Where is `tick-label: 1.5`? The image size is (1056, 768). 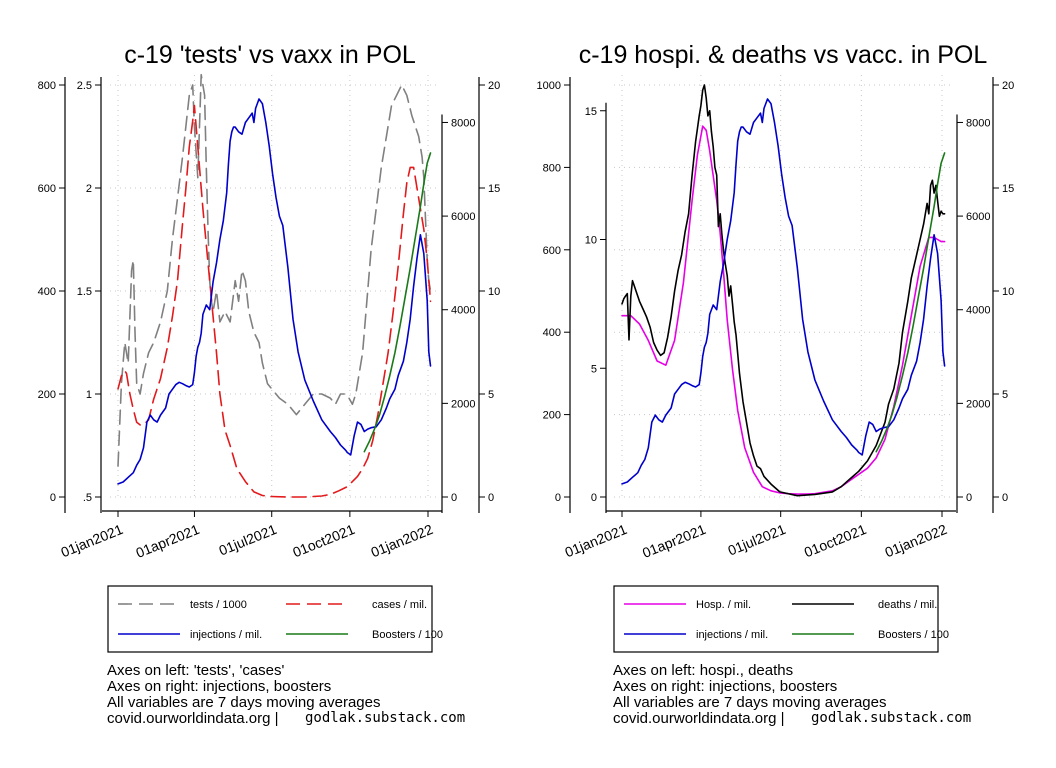 tick-label: 1.5 is located at coordinates (84, 292).